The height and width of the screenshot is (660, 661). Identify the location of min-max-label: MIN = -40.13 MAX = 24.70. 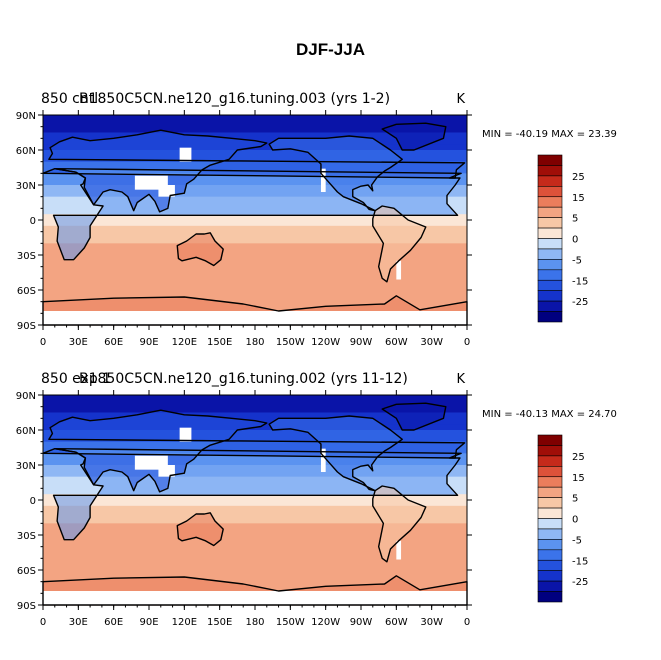
(549, 414).